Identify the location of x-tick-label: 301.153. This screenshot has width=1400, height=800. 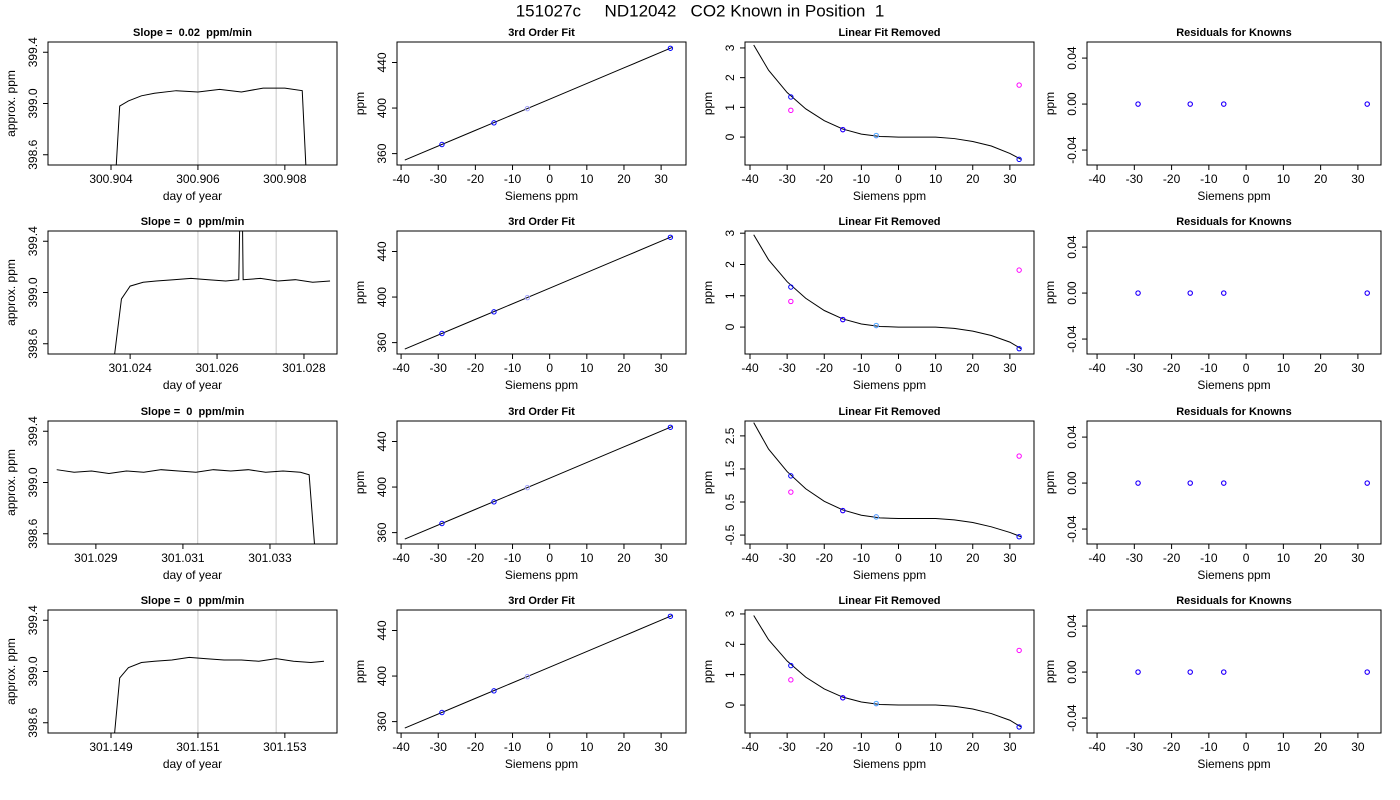
(285, 747).